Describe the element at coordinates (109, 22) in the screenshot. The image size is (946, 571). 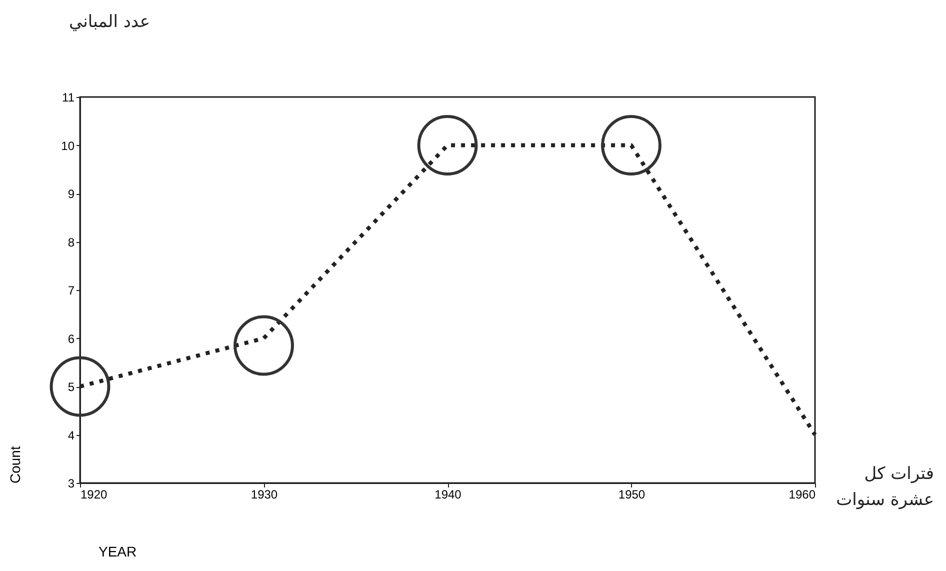
I see `text: عدد المباني` at that location.